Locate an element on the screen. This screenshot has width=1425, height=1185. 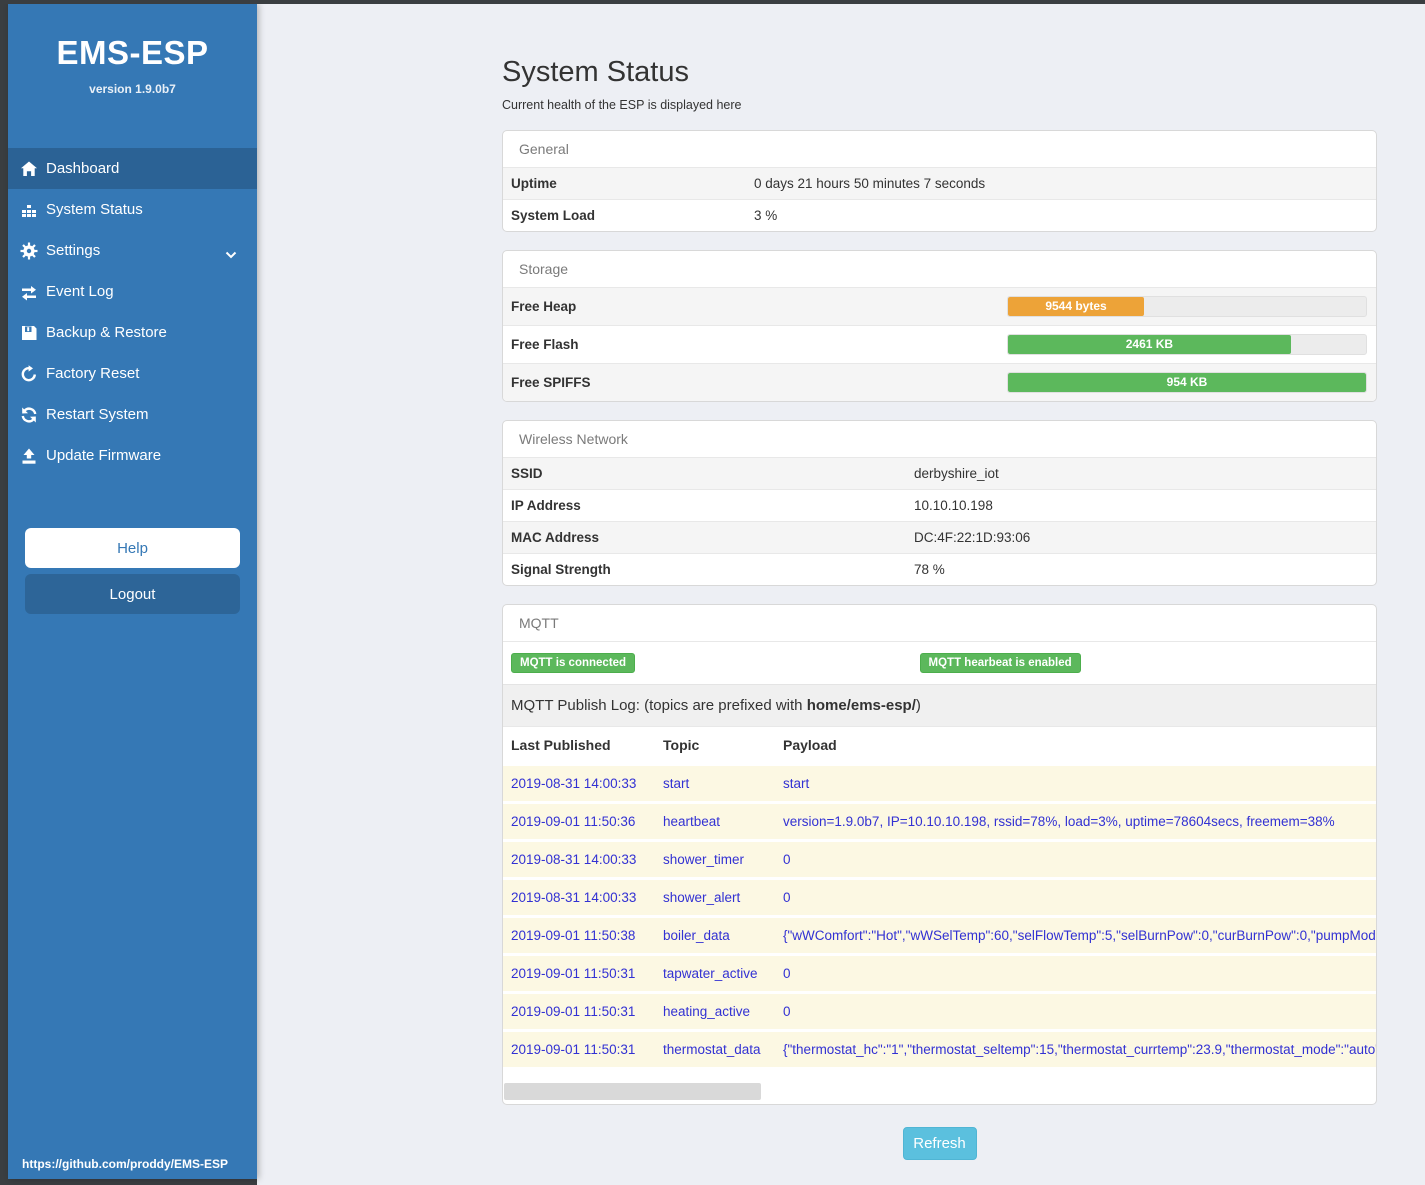
exchange-icon is located at coordinates (29, 292).